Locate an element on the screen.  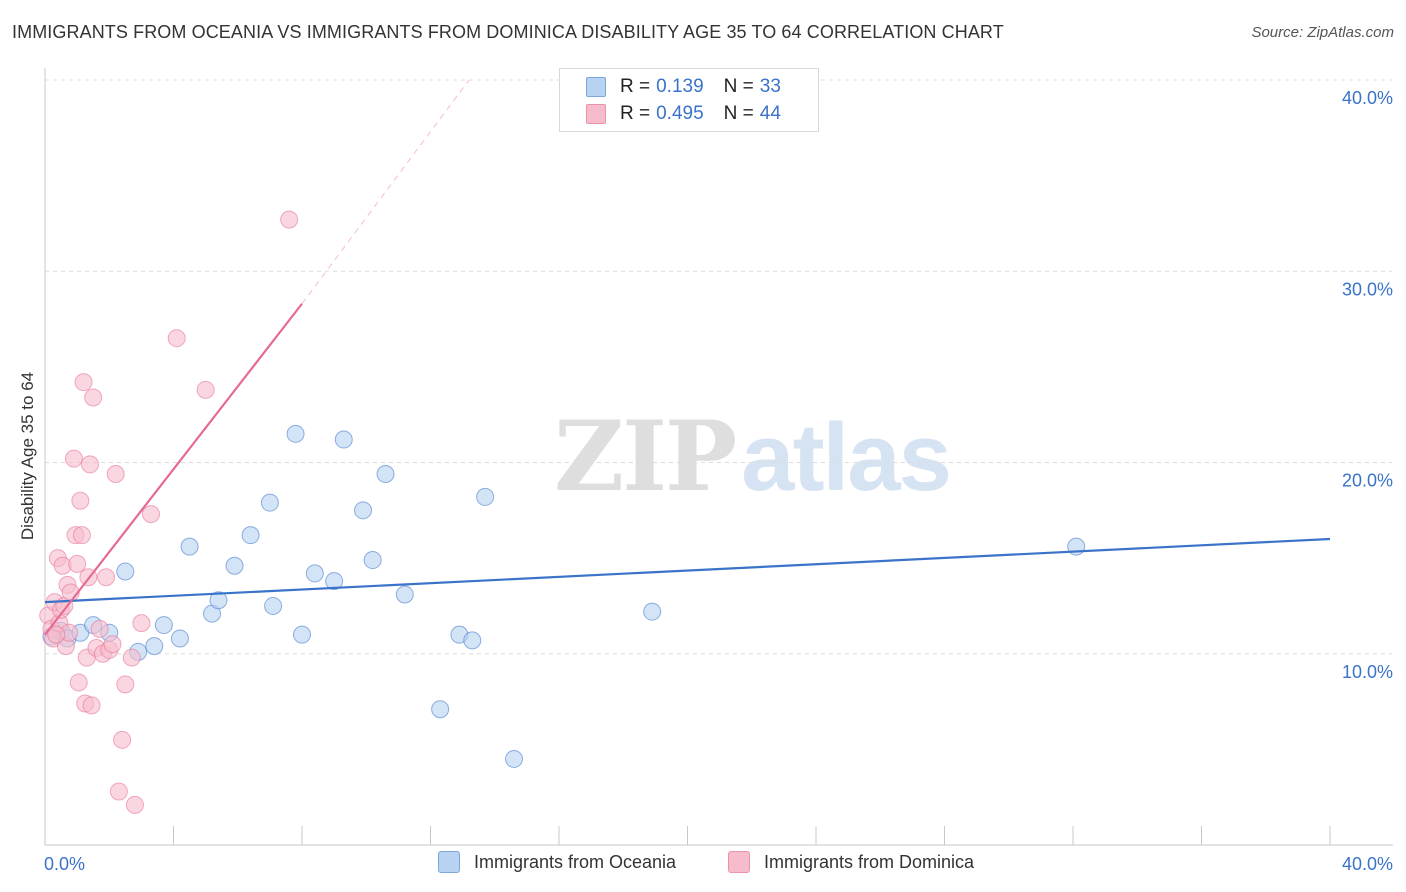
series-swatch-dominica is located at coordinates (739, 862).